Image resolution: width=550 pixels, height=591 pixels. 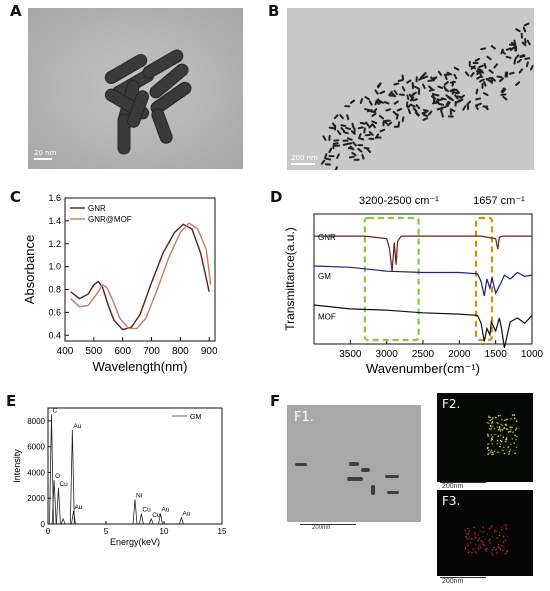 What do you see at coordinates (54, 244) in the screenshot?
I see `c-ytick-label: 1.2` at bounding box center [54, 244].